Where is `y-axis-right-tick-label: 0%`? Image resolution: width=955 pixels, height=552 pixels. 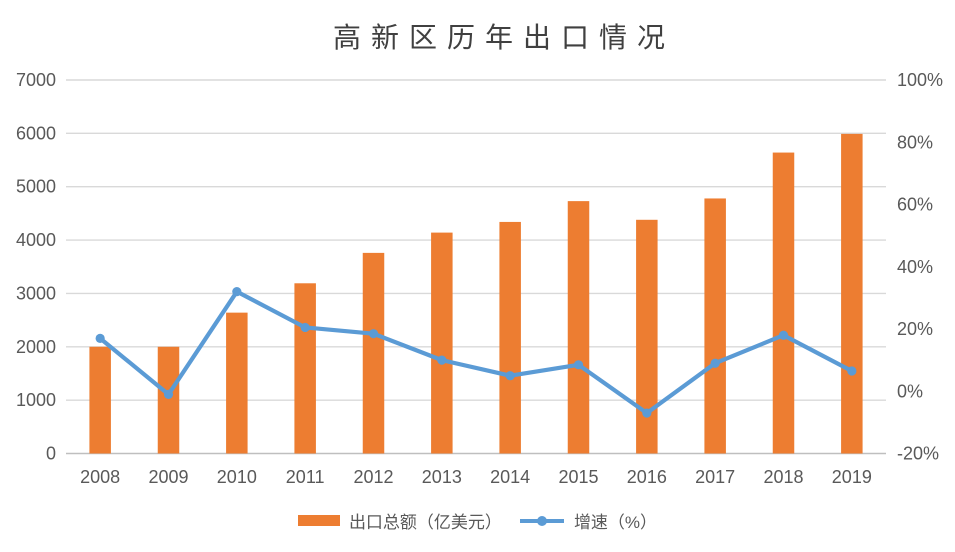 y-axis-right-tick-label: 0% is located at coordinates (910, 391).